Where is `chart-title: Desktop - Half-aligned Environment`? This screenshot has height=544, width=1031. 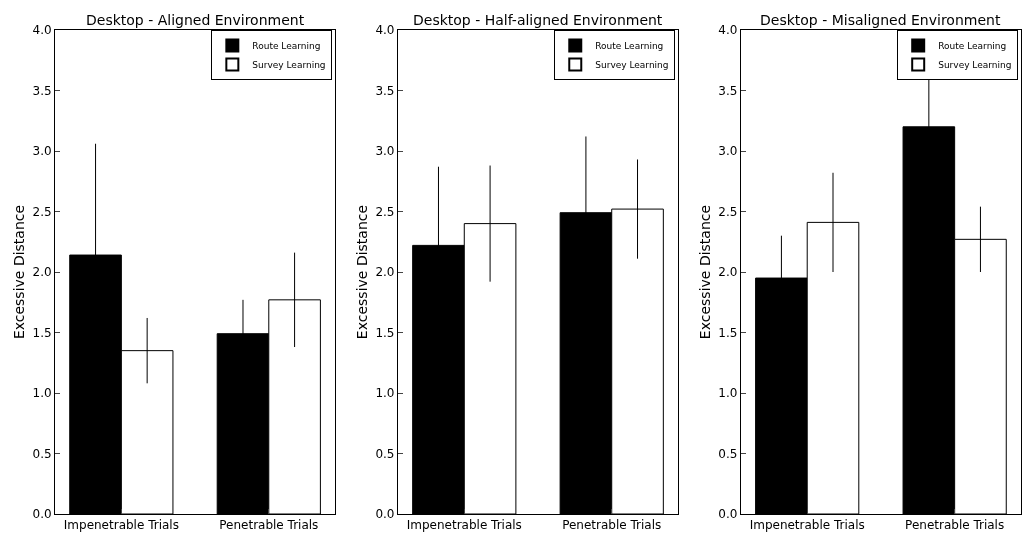
chart-title: Desktop - Half-aligned Environment is located at coordinates (538, 20).